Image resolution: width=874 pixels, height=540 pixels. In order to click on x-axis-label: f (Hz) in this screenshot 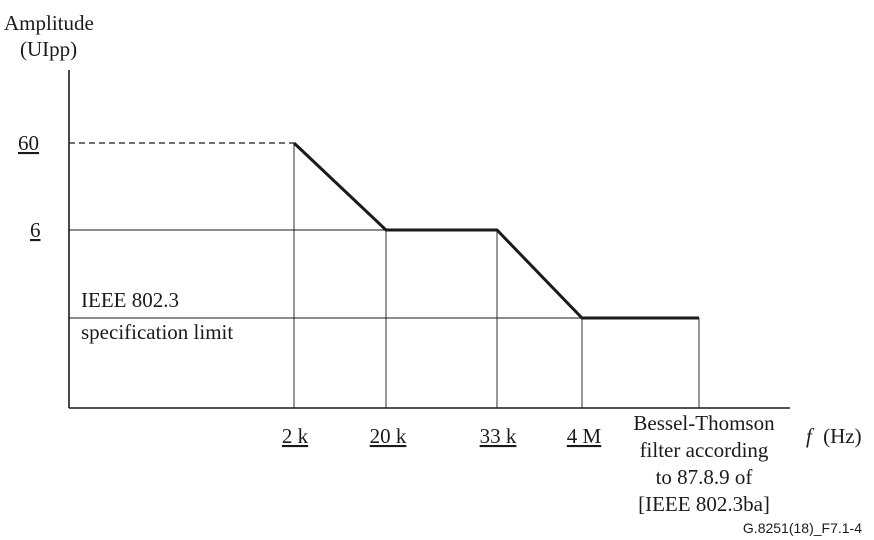, I will do `click(834, 436)`.